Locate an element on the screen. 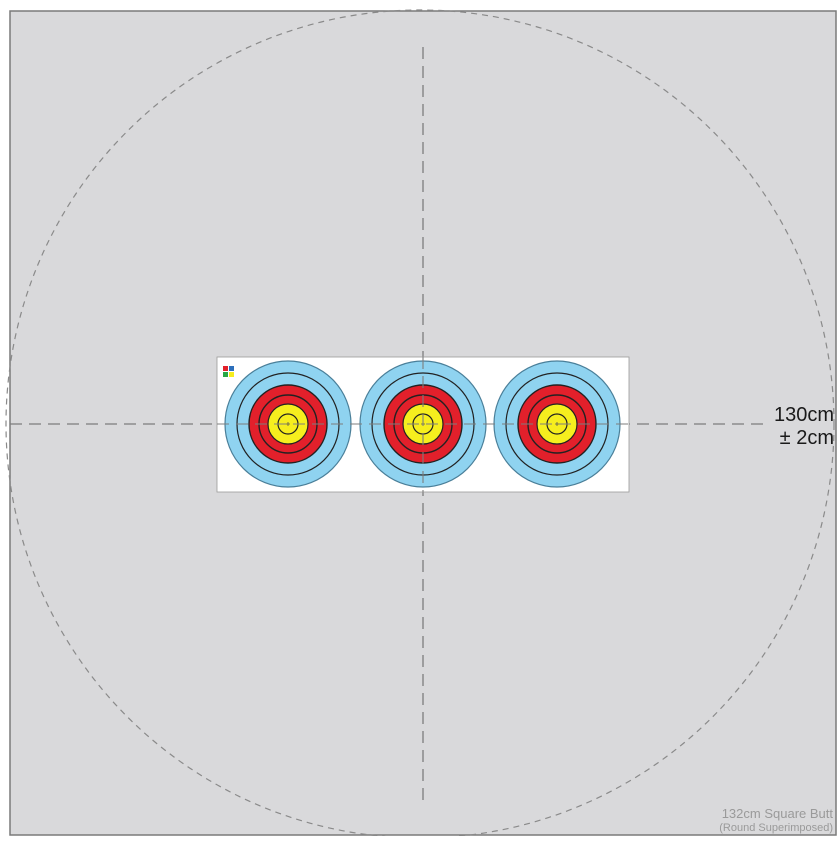 The width and height of the screenshot is (837, 841). world-archery-logo-icon is located at coordinates (228, 371).